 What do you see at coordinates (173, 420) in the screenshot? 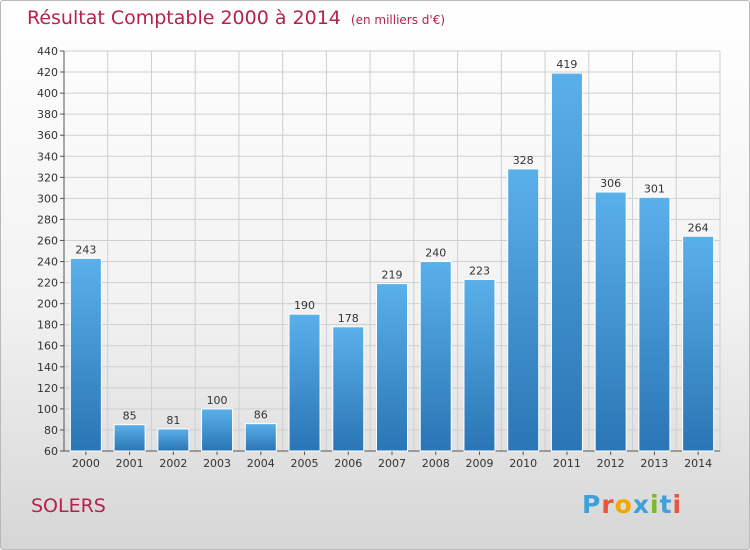
I see `value-label: 81` at bounding box center [173, 420].